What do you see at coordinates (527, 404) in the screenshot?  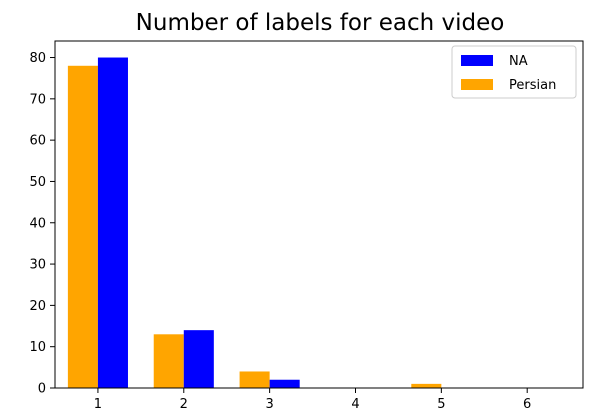 I see `x-tick-label-6: 6` at bounding box center [527, 404].